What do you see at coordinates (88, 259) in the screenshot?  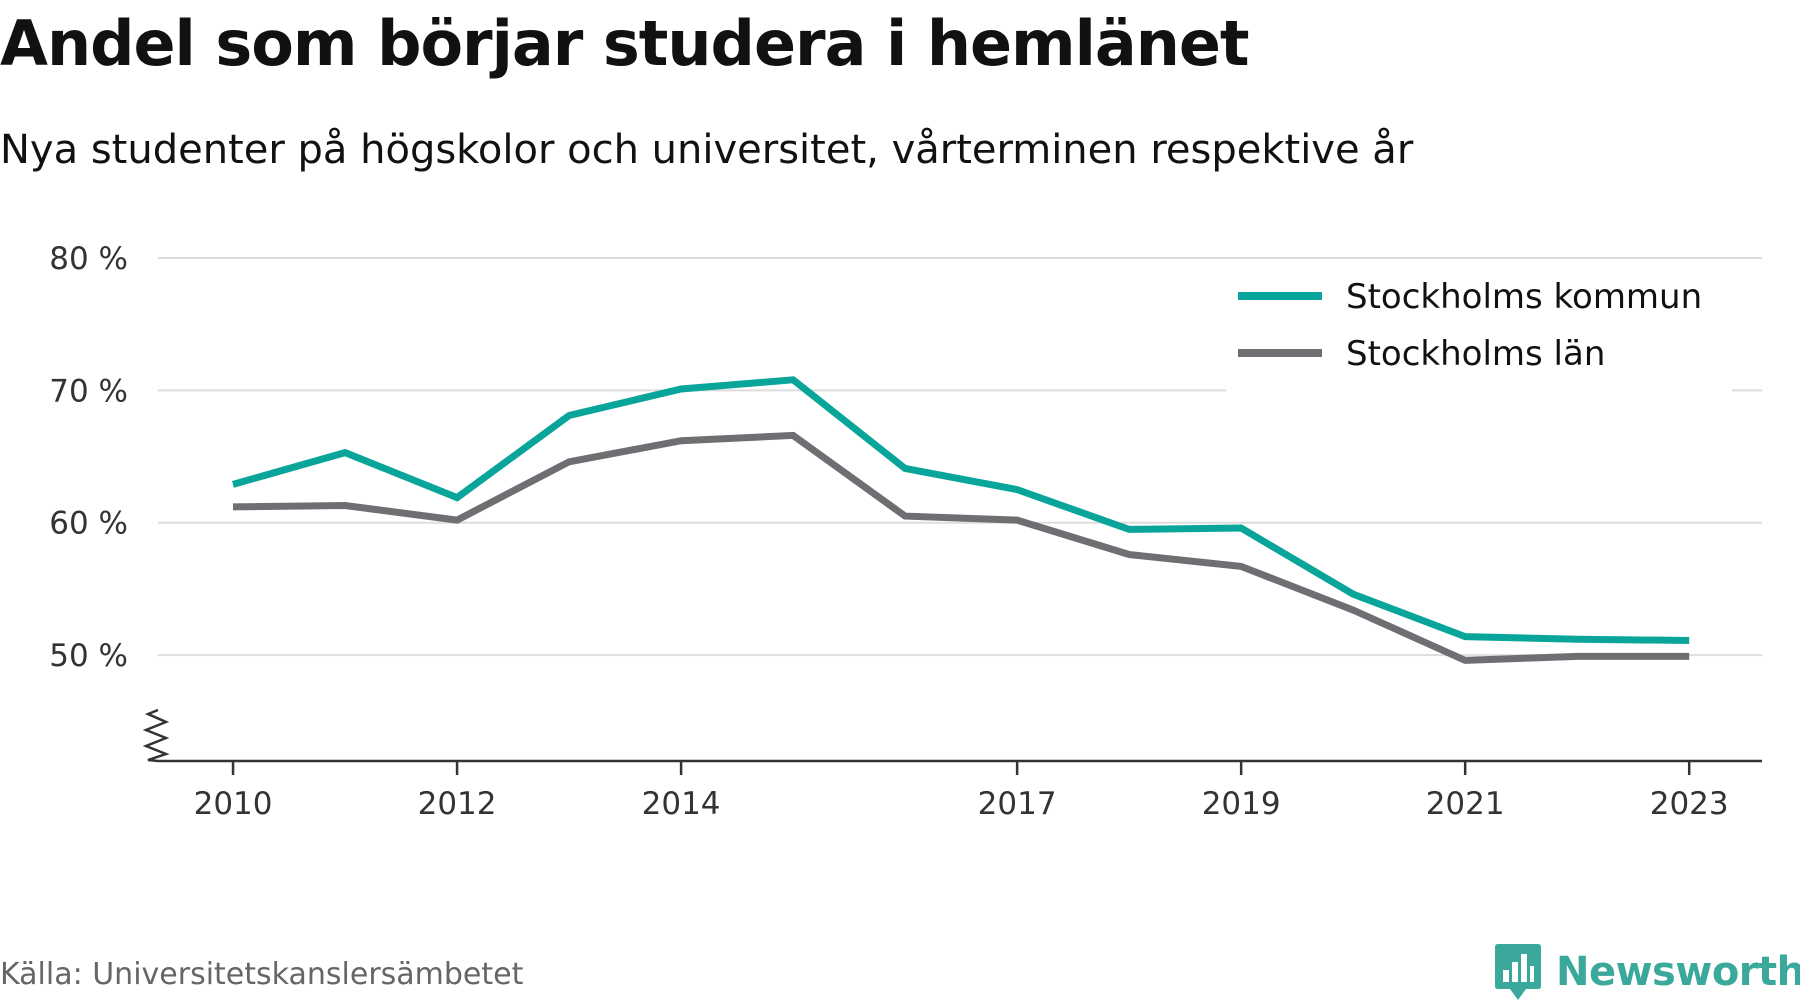 I see `y-tick-label: 80 %` at bounding box center [88, 259].